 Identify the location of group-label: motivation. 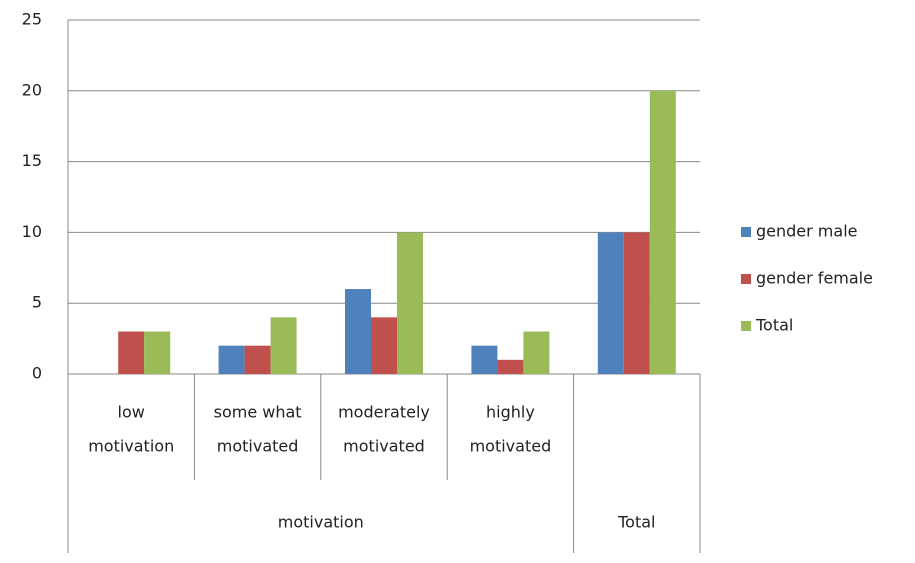
(321, 522).